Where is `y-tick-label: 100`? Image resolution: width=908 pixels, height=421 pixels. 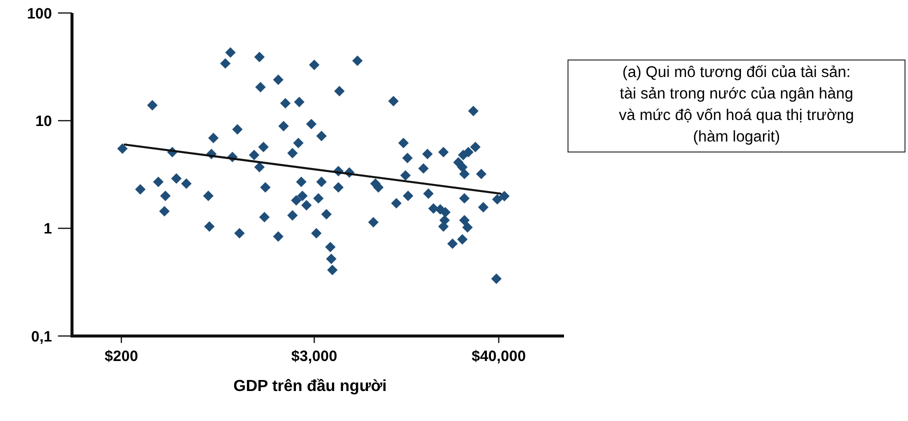 y-tick-label: 100 is located at coordinates (39, 13).